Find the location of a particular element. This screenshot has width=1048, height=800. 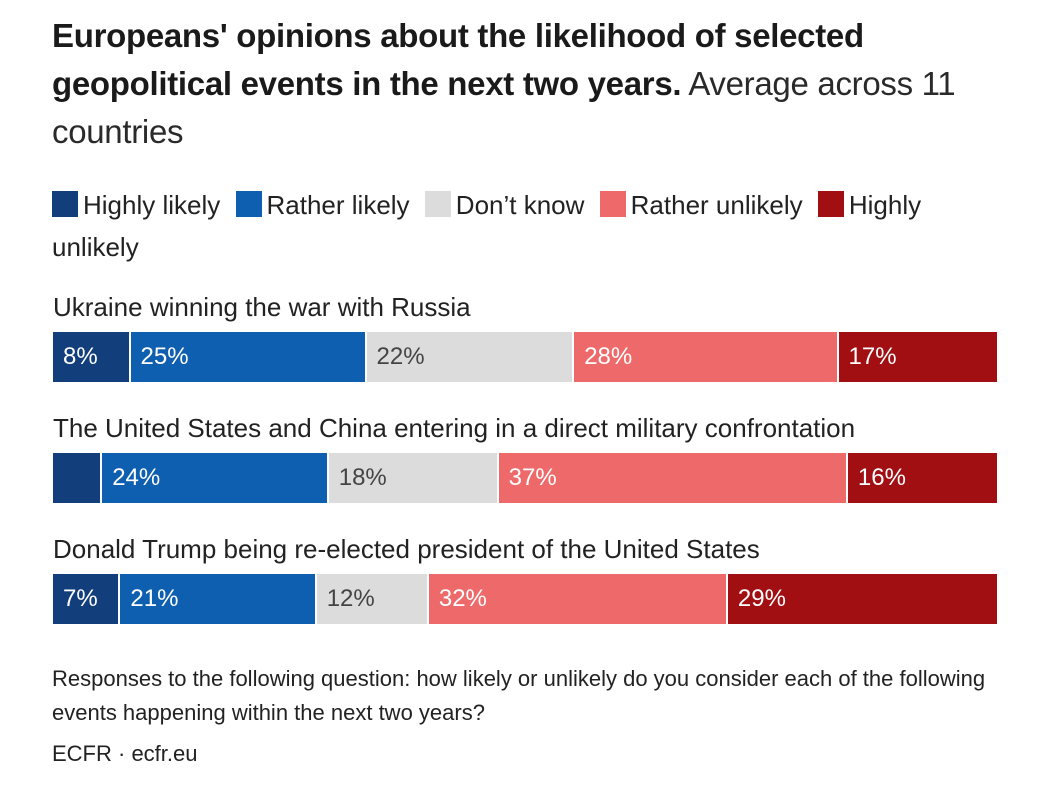

bar-row-0: 8% 25% 22% 28% 17% is located at coordinates (525, 357).